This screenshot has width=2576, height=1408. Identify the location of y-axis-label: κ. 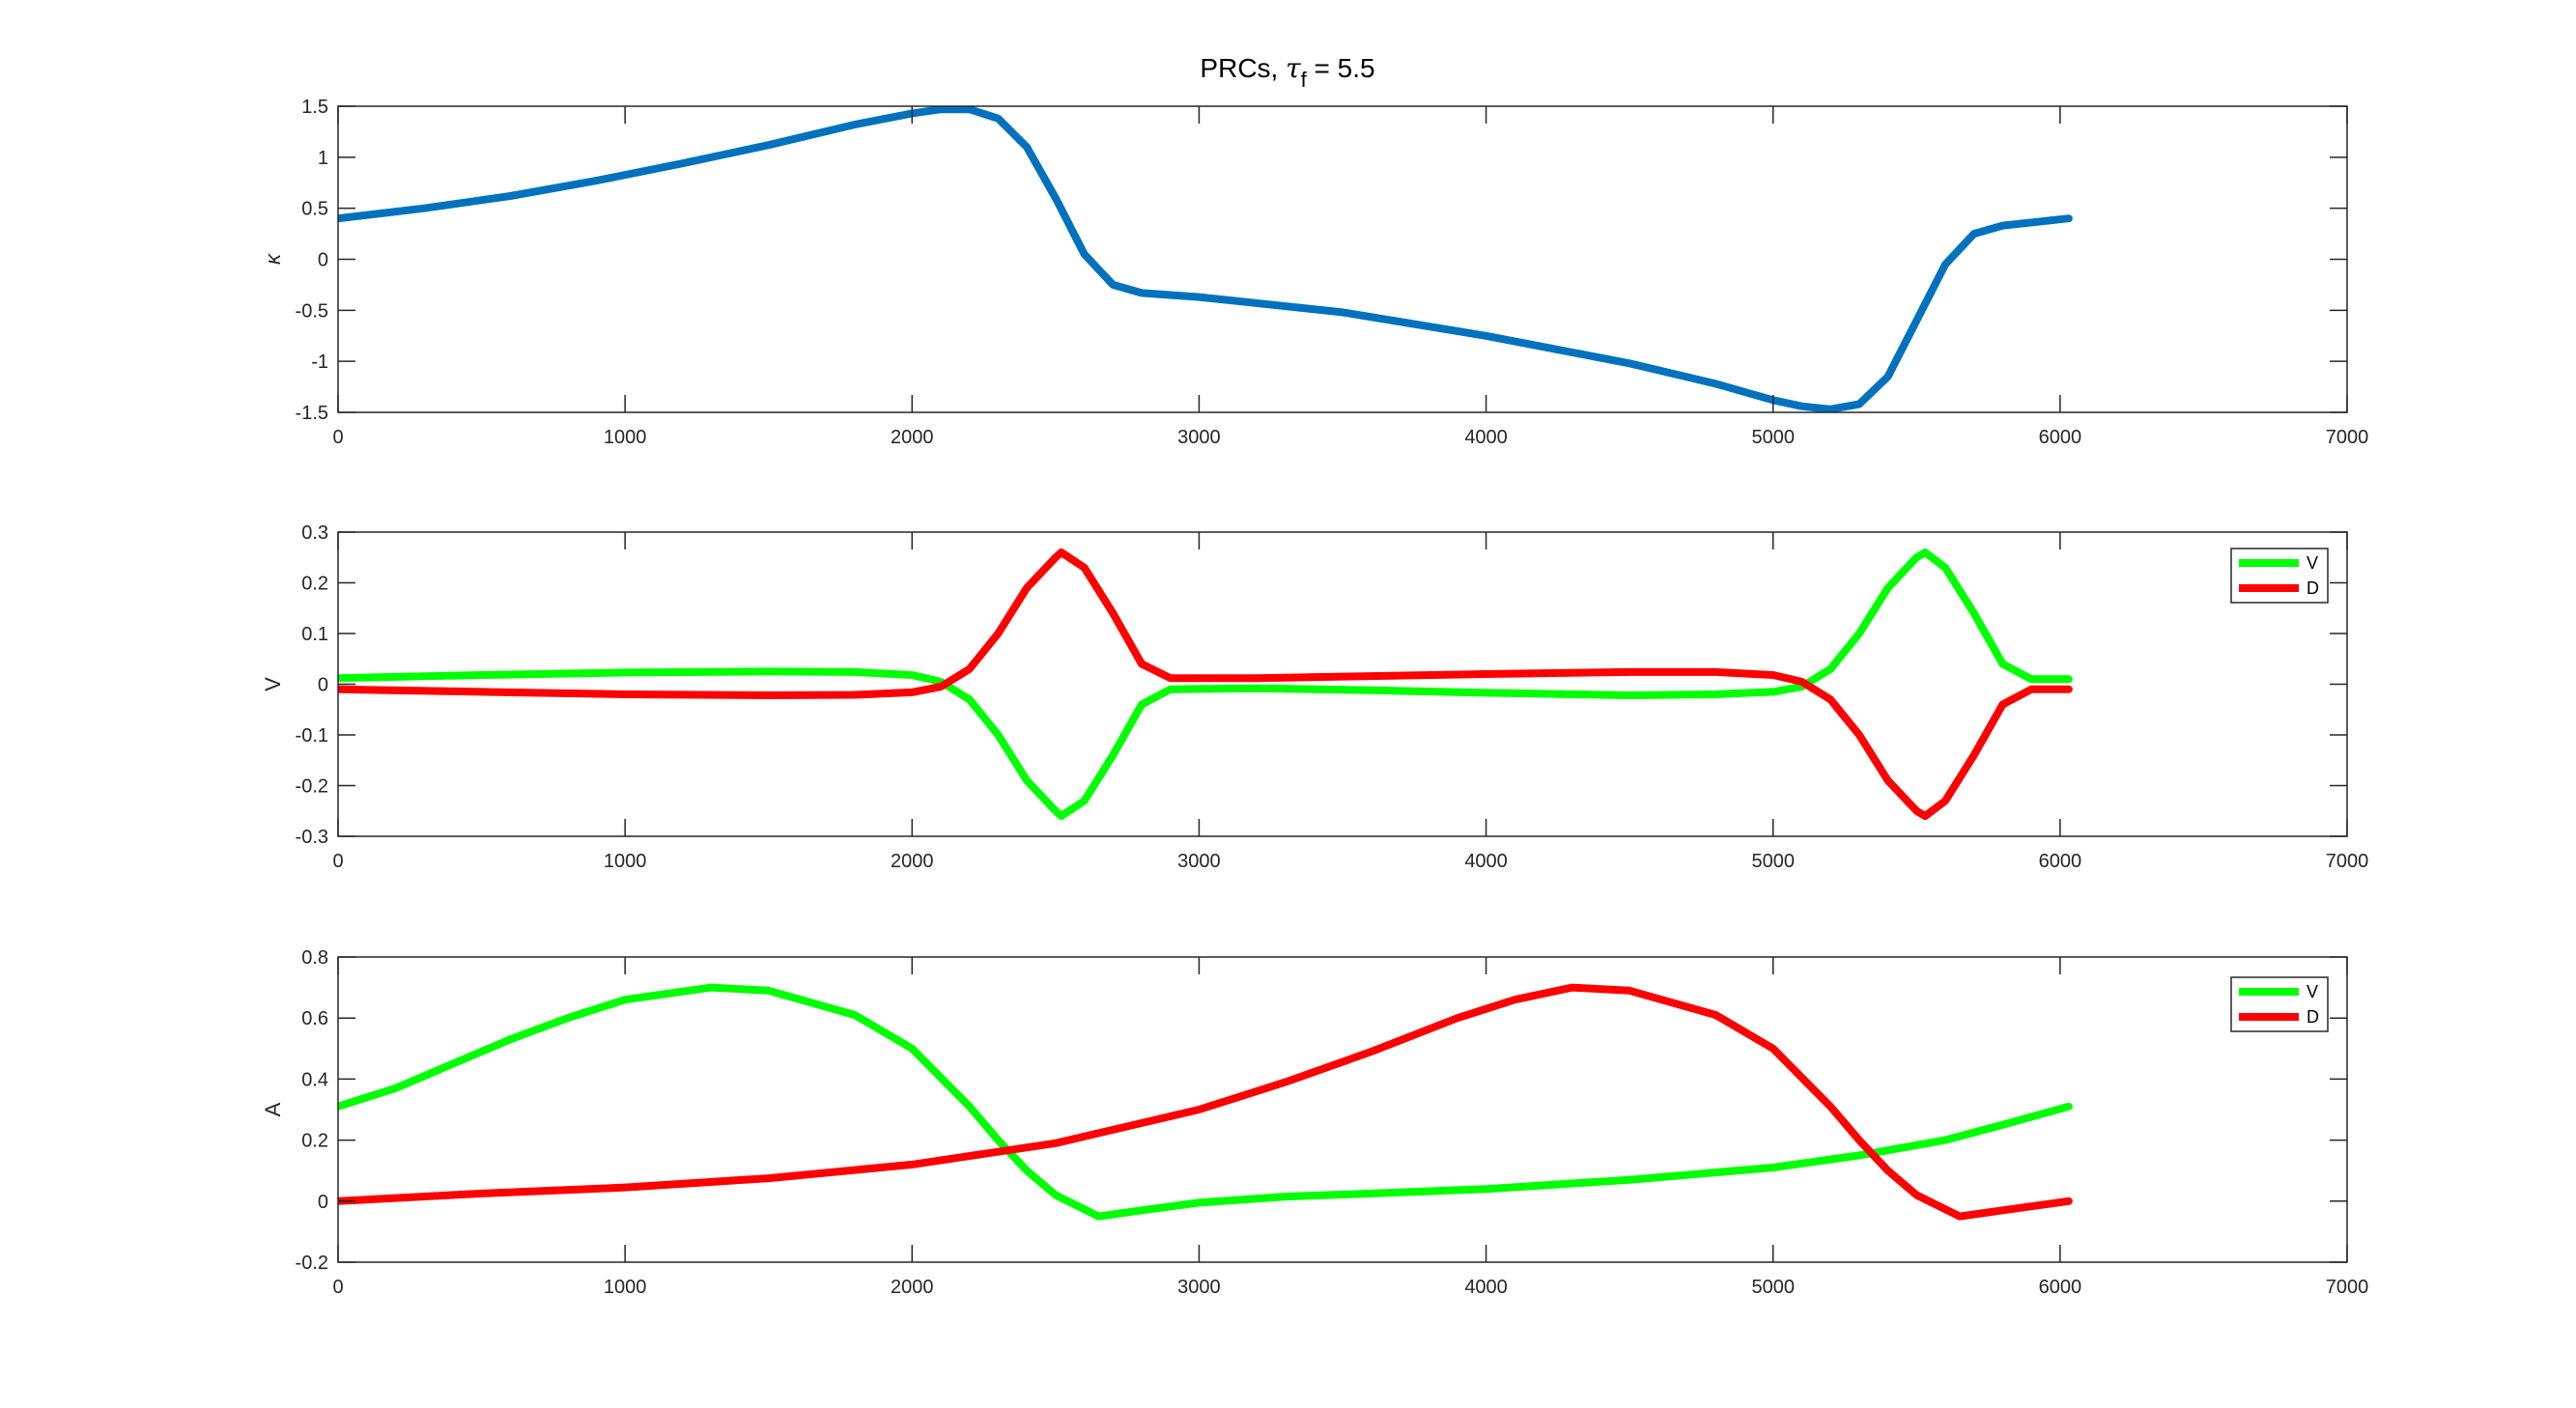
(273, 259).